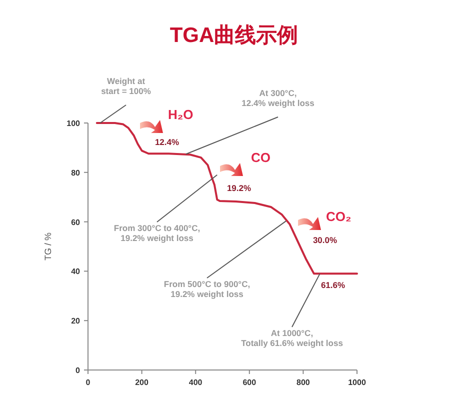 Image resolution: width=468 pixels, height=397 pixels. What do you see at coordinates (260, 157) in the screenshot?
I see `annotation: CO` at bounding box center [260, 157].